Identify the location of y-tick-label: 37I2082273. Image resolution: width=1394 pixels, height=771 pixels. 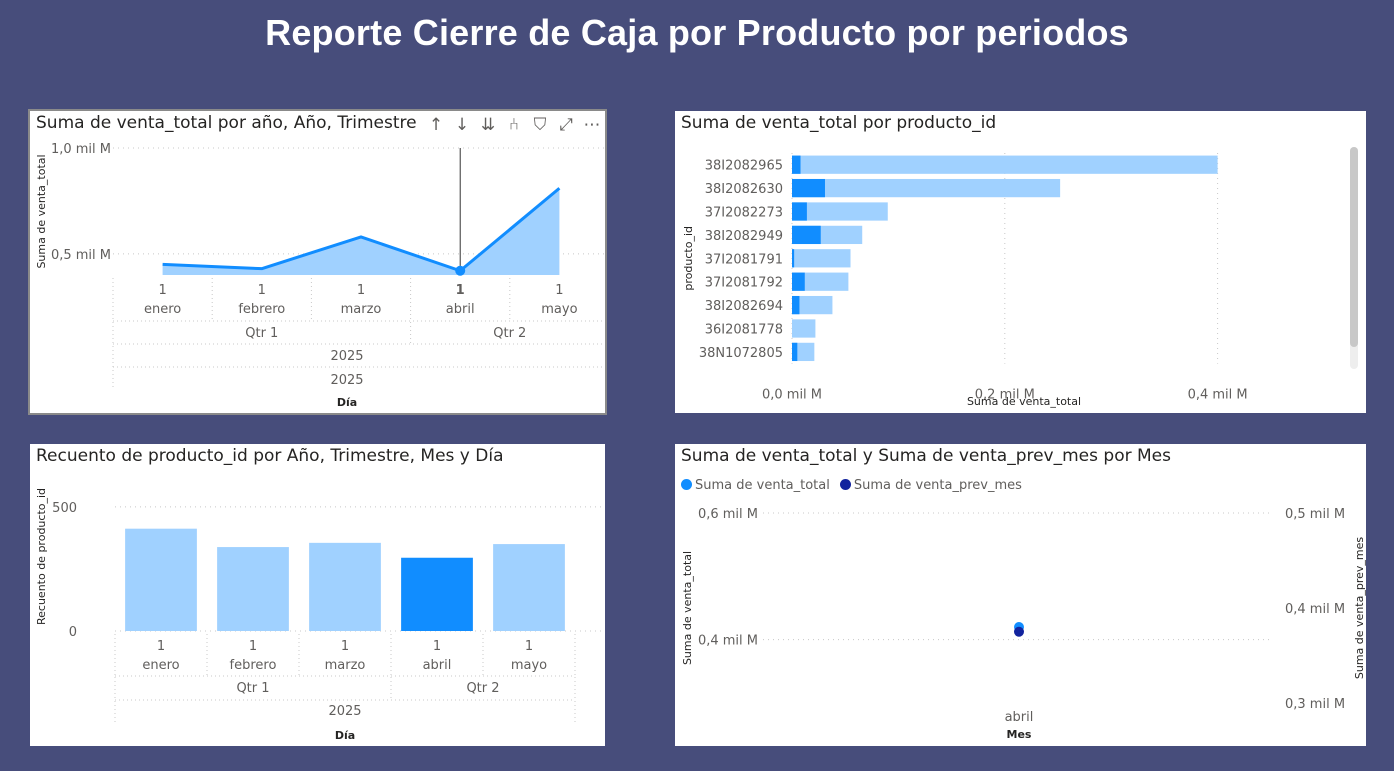
(744, 213).